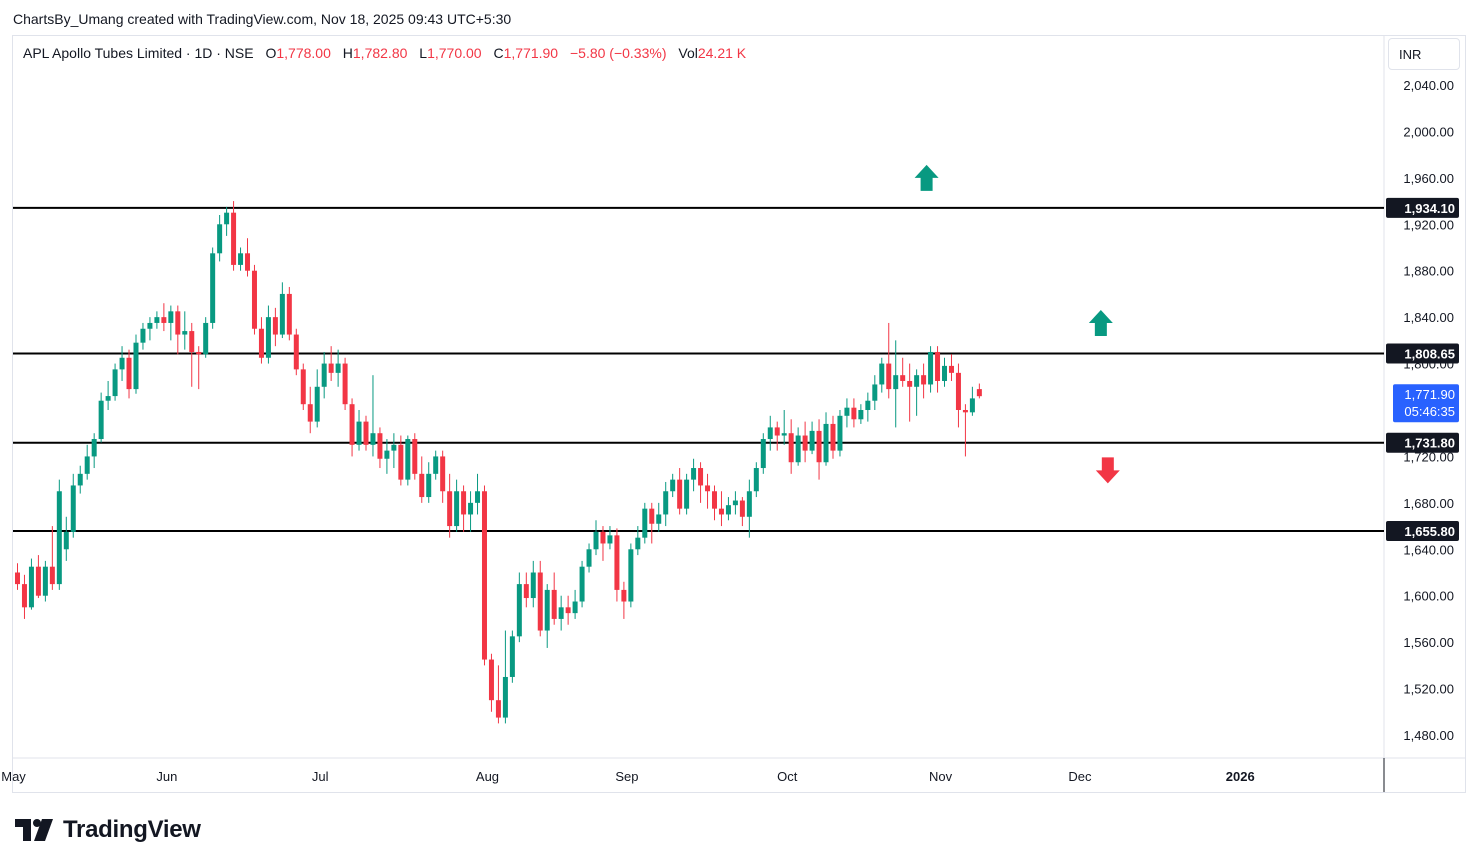  Describe the element at coordinates (454, 53) in the screenshot. I see `low-value: 1,770.00` at that location.